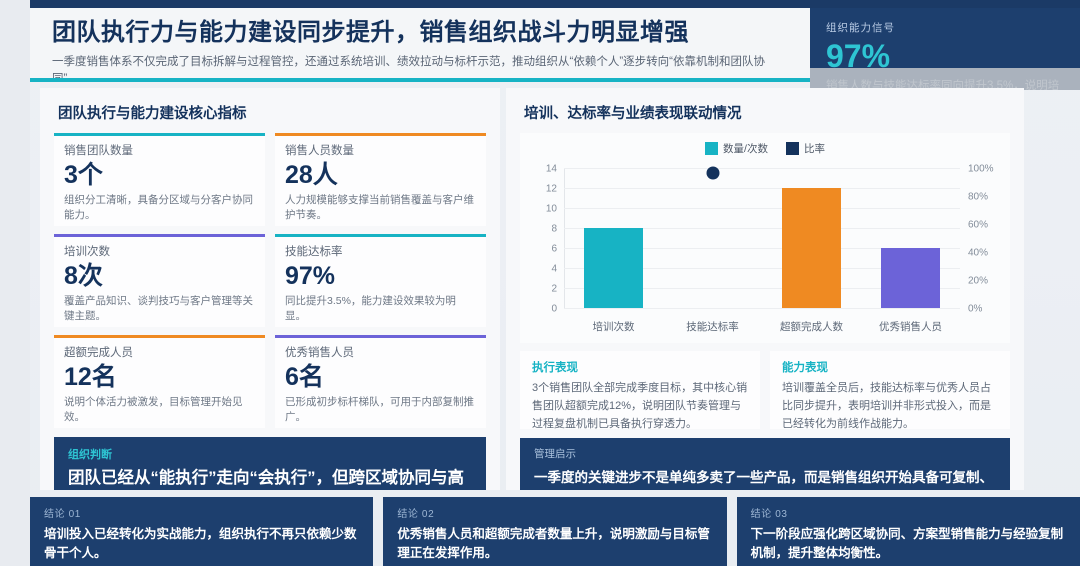 This screenshot has width=1080, height=566. What do you see at coordinates (304, 377) in the screenshot?
I see `kpi-value: 6名` at bounding box center [304, 377].